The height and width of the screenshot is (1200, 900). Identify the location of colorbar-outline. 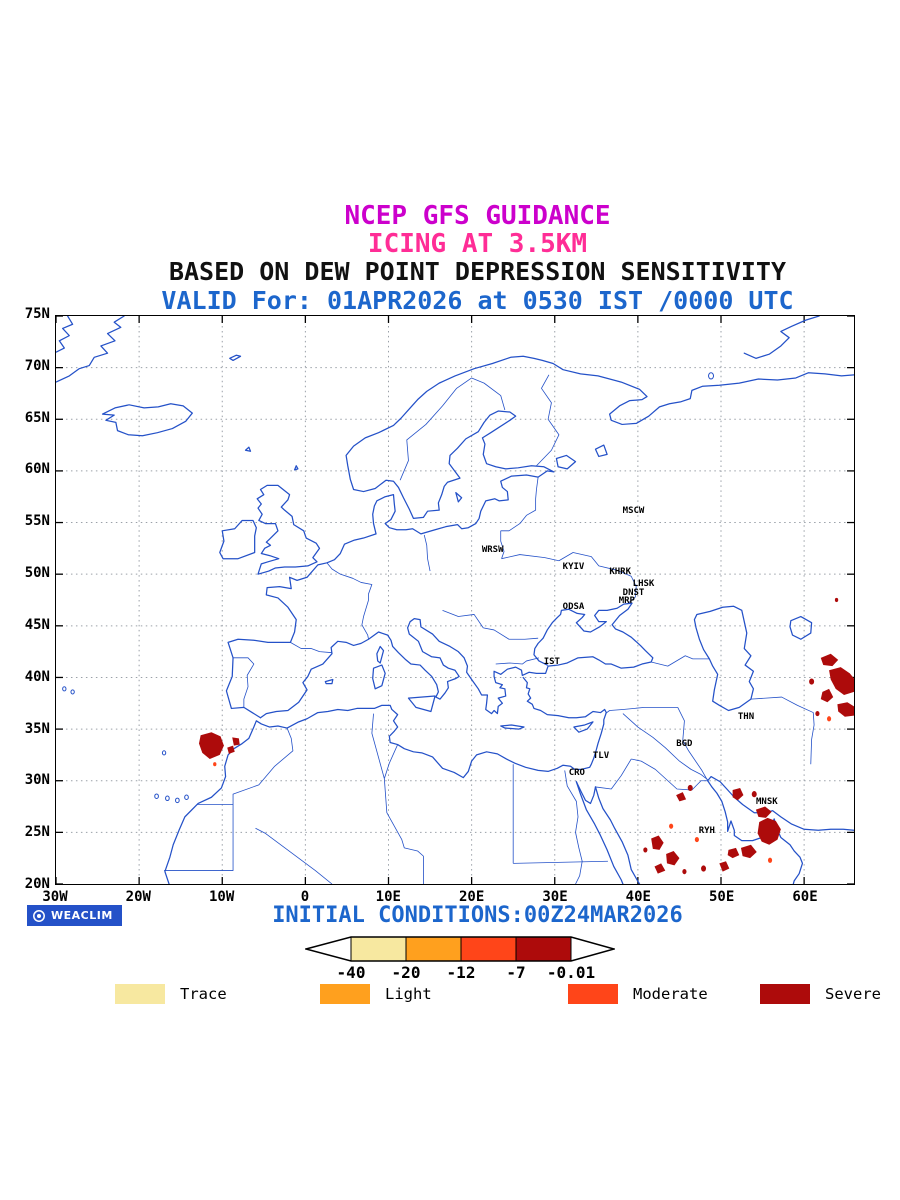
(460, 949).